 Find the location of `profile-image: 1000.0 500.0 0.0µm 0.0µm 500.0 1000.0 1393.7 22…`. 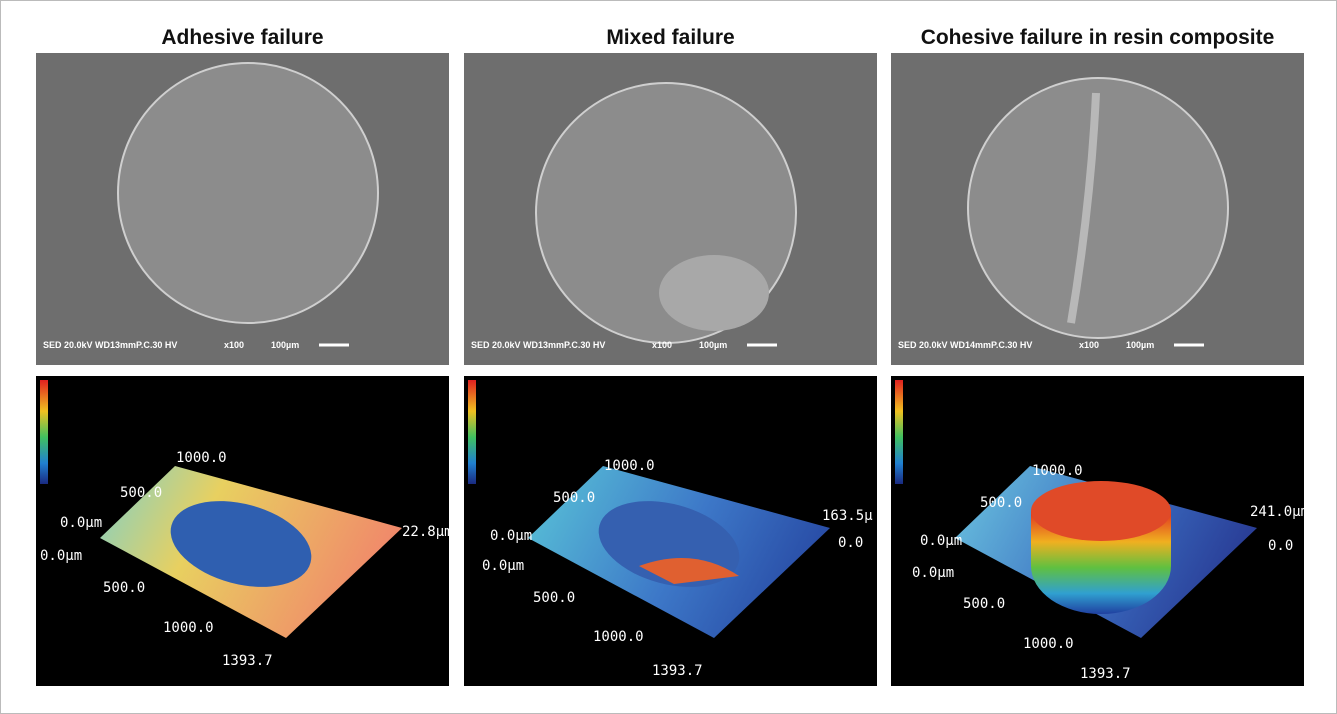

profile-image: 1000.0 500.0 0.0µm 0.0µm 500.0 1000.0 1393.7 22… is located at coordinates (244, 531).